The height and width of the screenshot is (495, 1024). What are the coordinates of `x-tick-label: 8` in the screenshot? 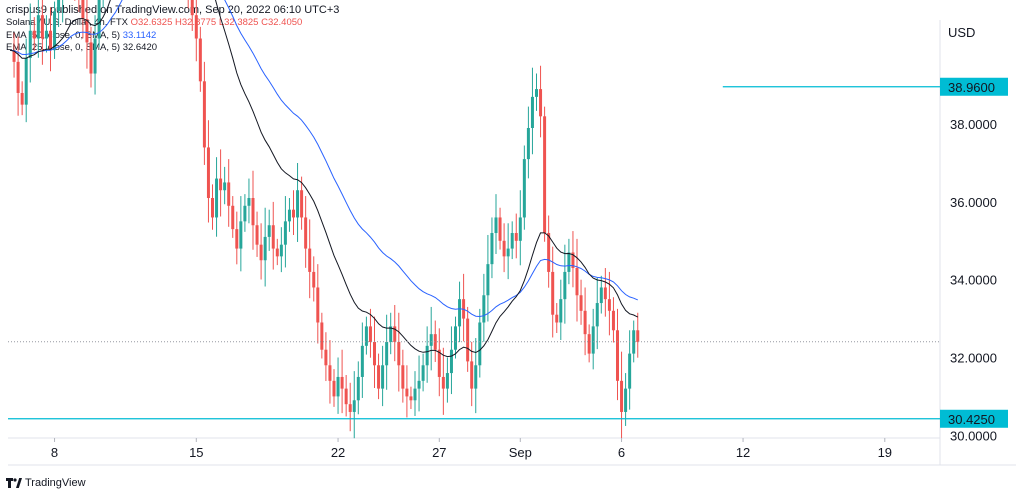 It's located at (54, 452).